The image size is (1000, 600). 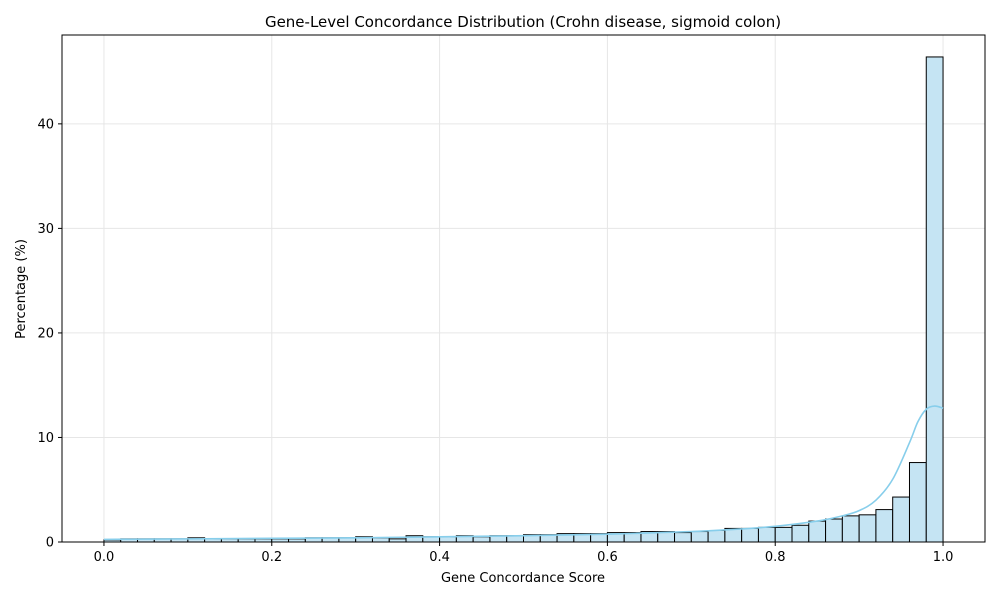 I want to click on y-tick-label: 30, so click(x=45, y=229).